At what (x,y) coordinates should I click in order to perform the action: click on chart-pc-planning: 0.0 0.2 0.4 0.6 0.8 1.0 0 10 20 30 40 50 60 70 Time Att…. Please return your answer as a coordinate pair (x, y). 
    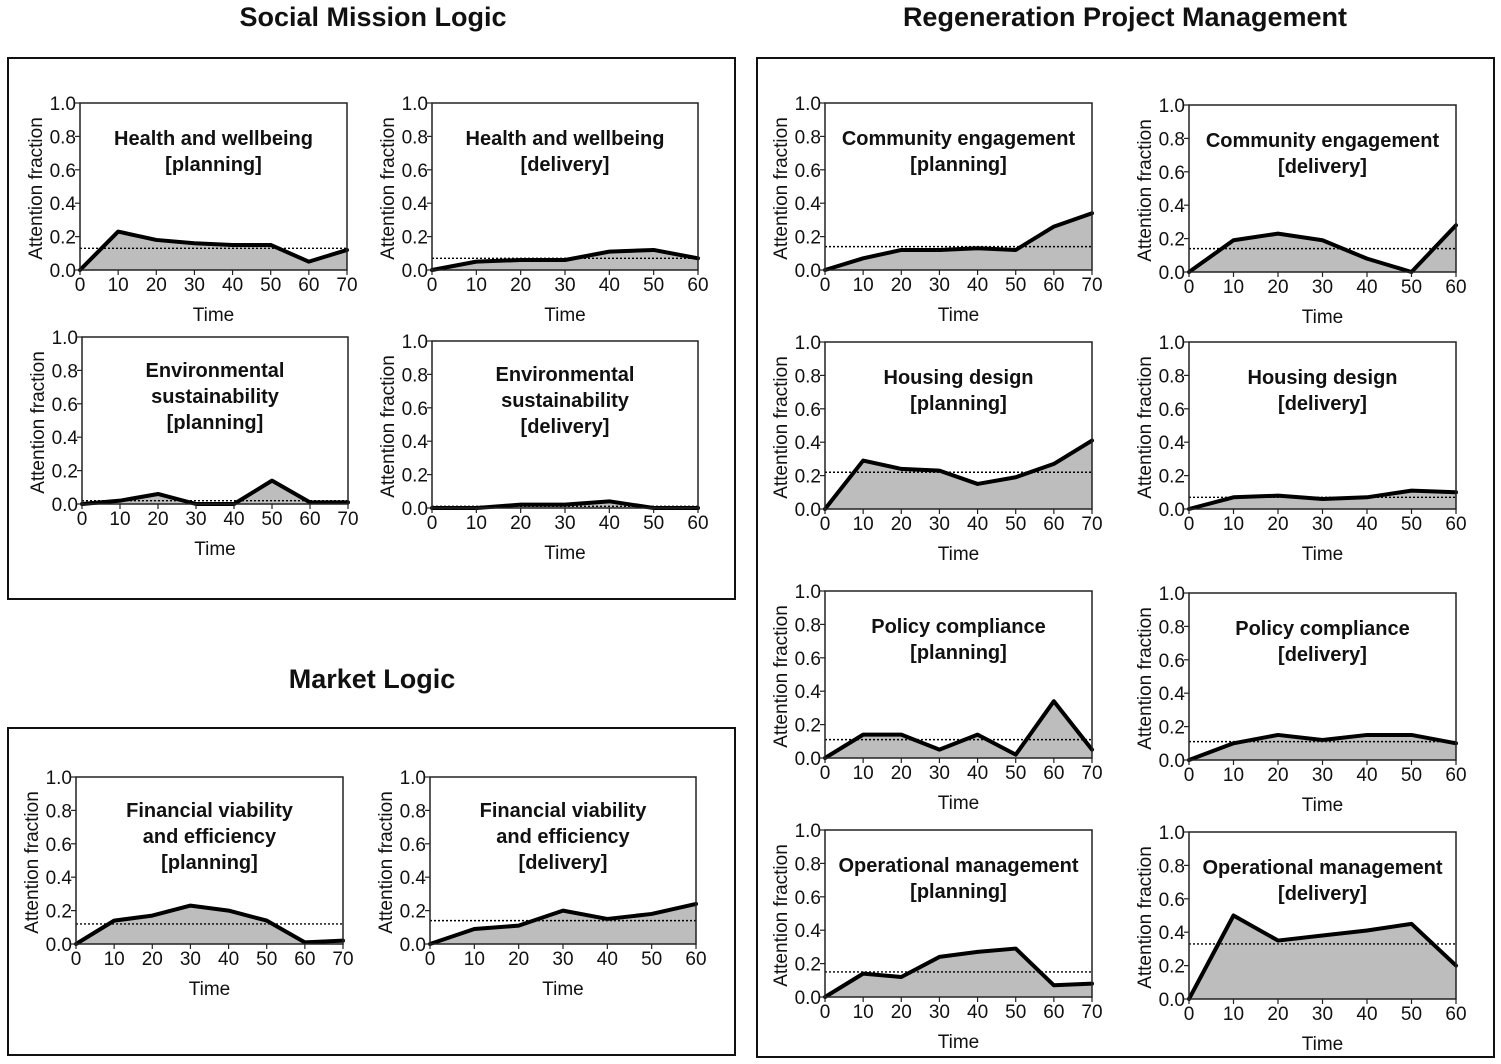
    Looking at the image, I should click on (937, 698).